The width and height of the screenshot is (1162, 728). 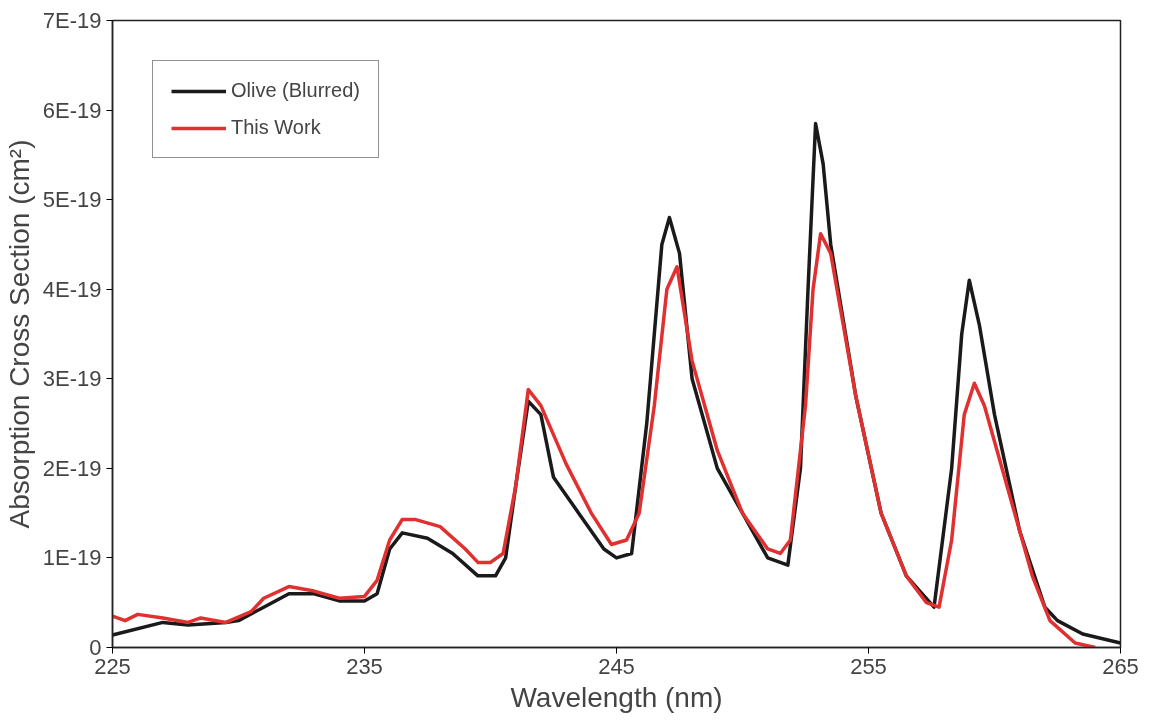 I want to click on x-axis-title: Wavelength (nm), so click(x=616, y=697).